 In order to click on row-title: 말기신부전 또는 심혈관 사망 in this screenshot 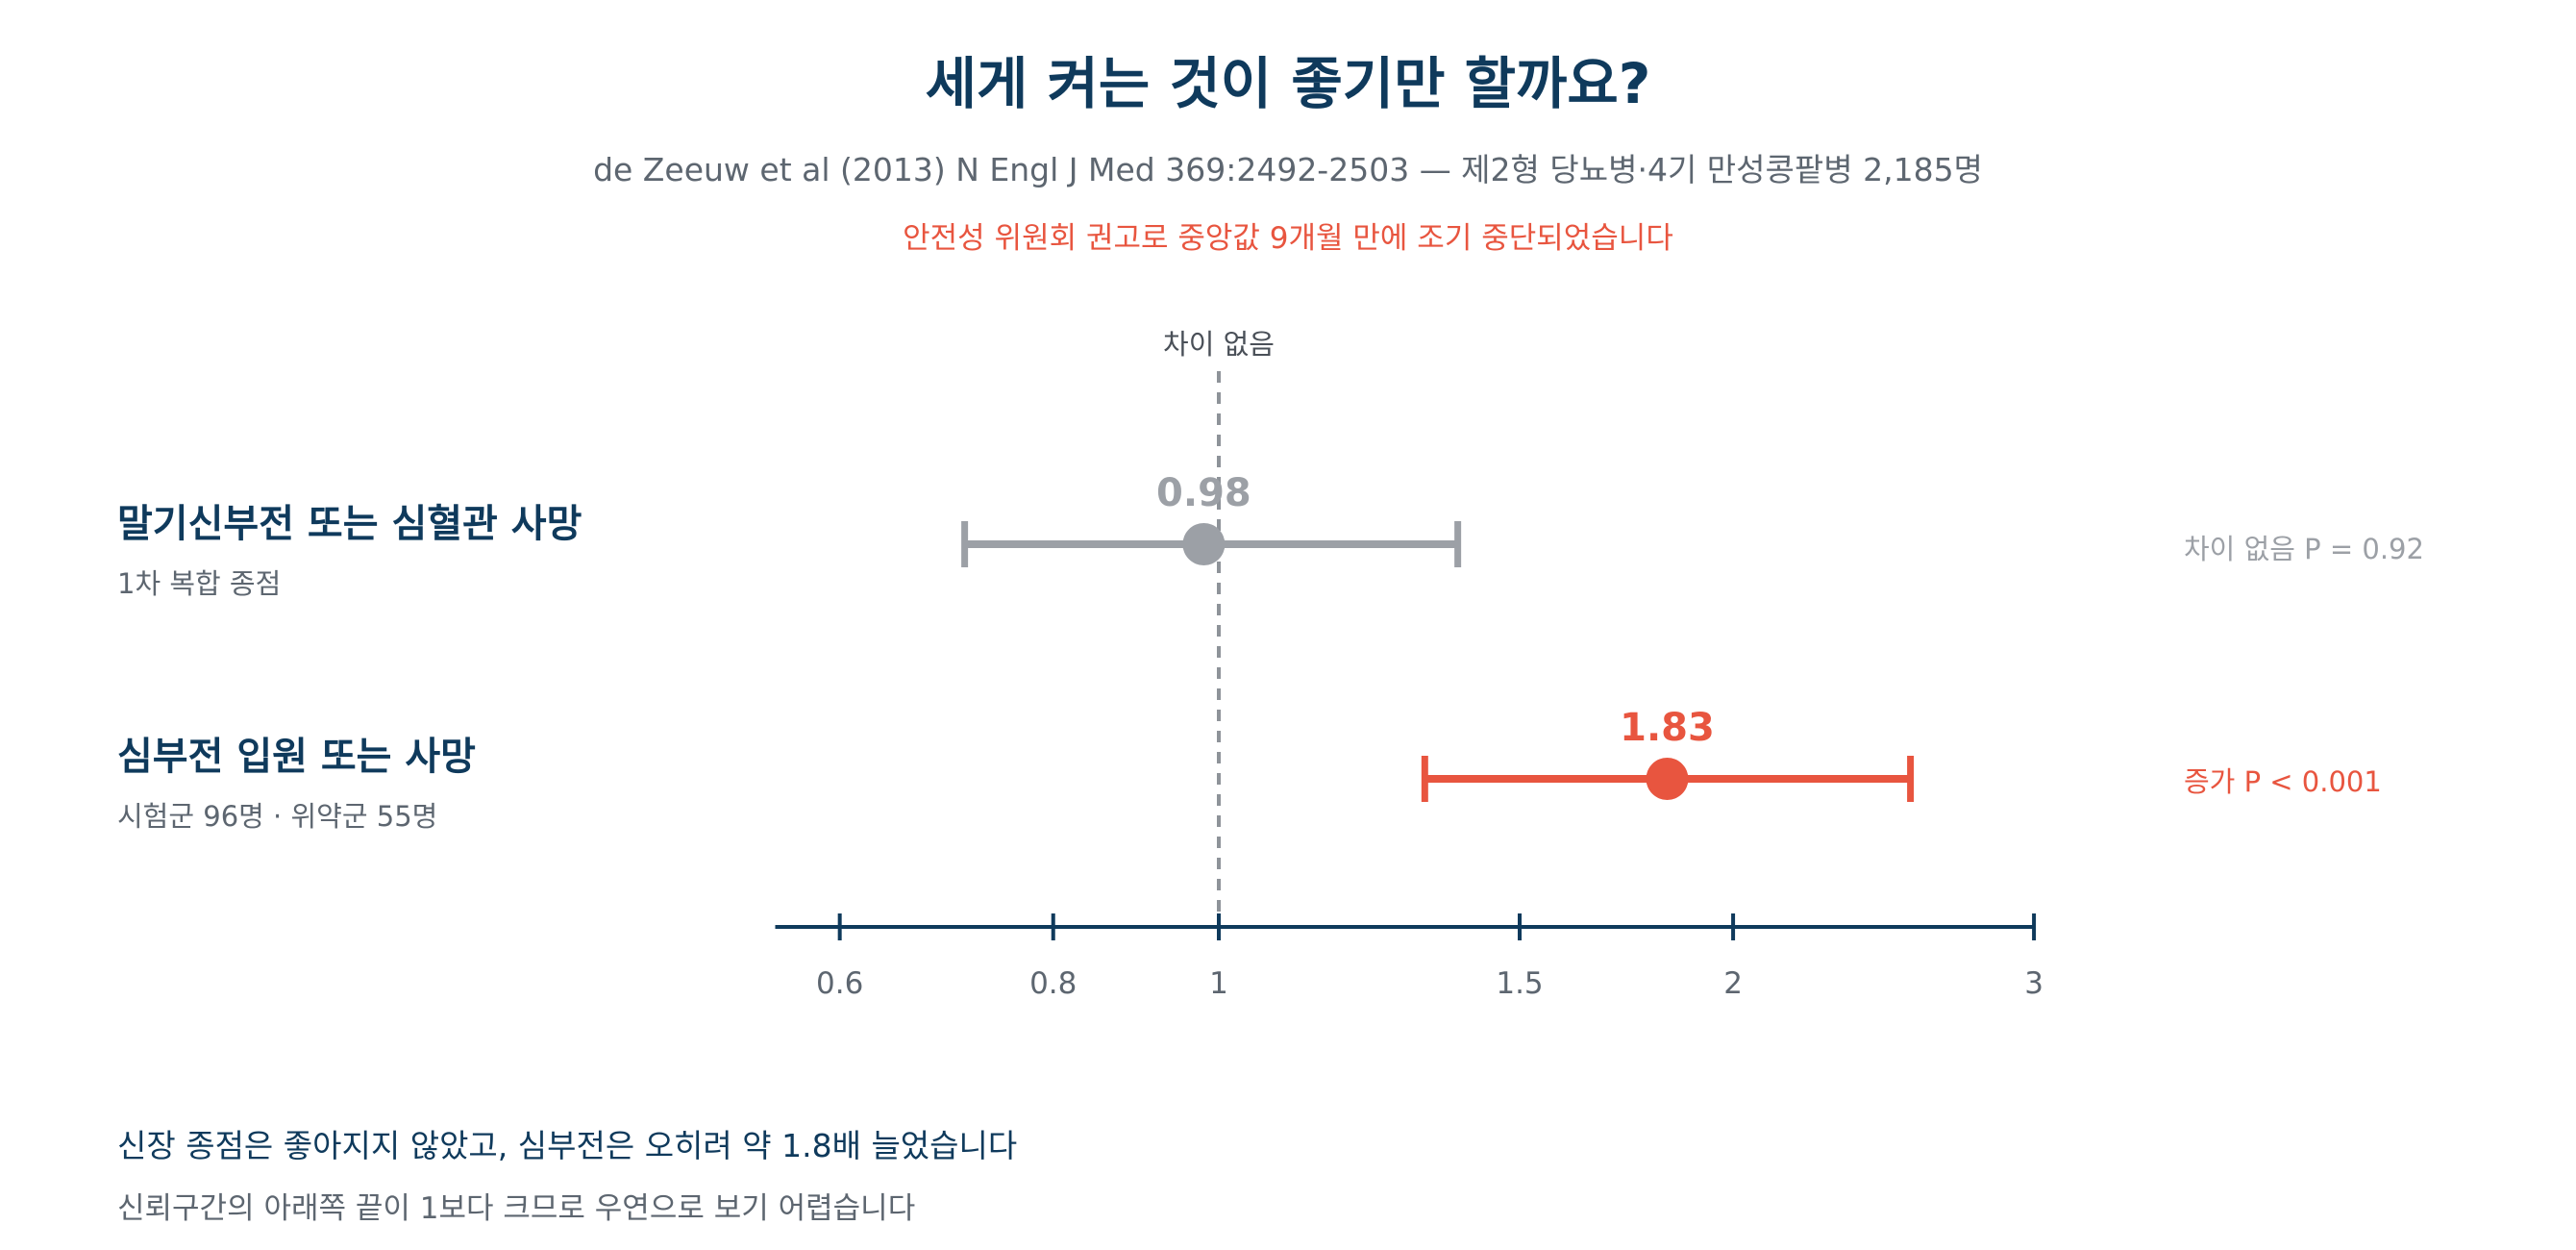, I will do `click(349, 524)`.